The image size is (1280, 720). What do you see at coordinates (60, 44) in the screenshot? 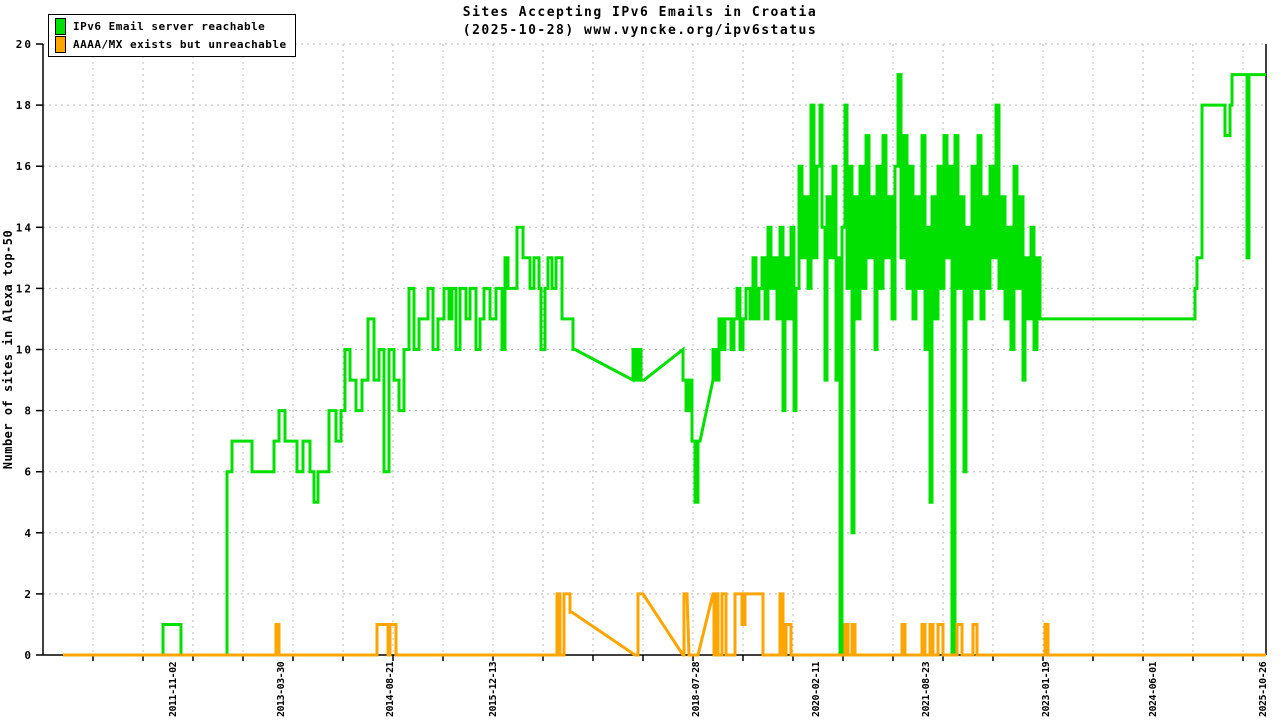
I see `legend-swatch-orange` at bounding box center [60, 44].